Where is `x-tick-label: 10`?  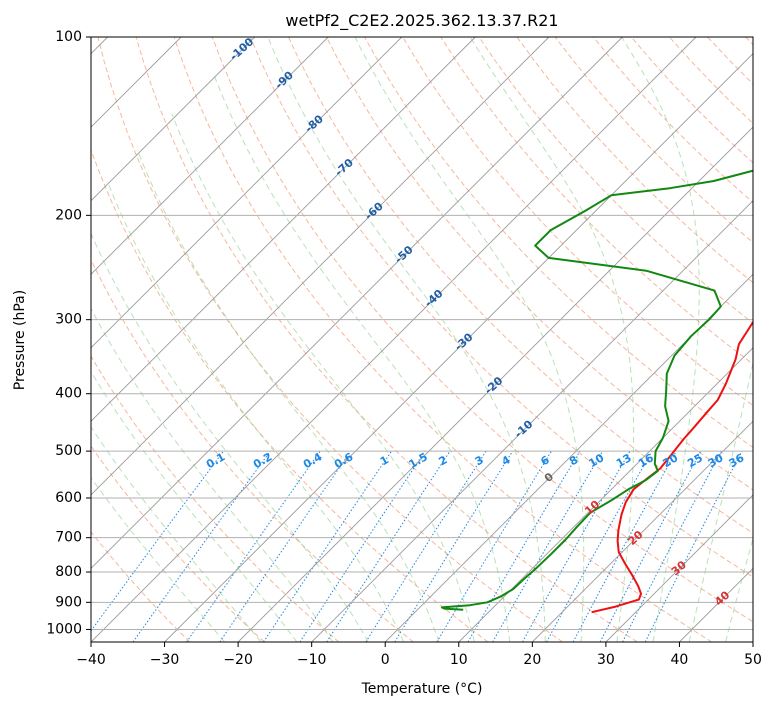
x-tick-label: 10 is located at coordinates (459, 660).